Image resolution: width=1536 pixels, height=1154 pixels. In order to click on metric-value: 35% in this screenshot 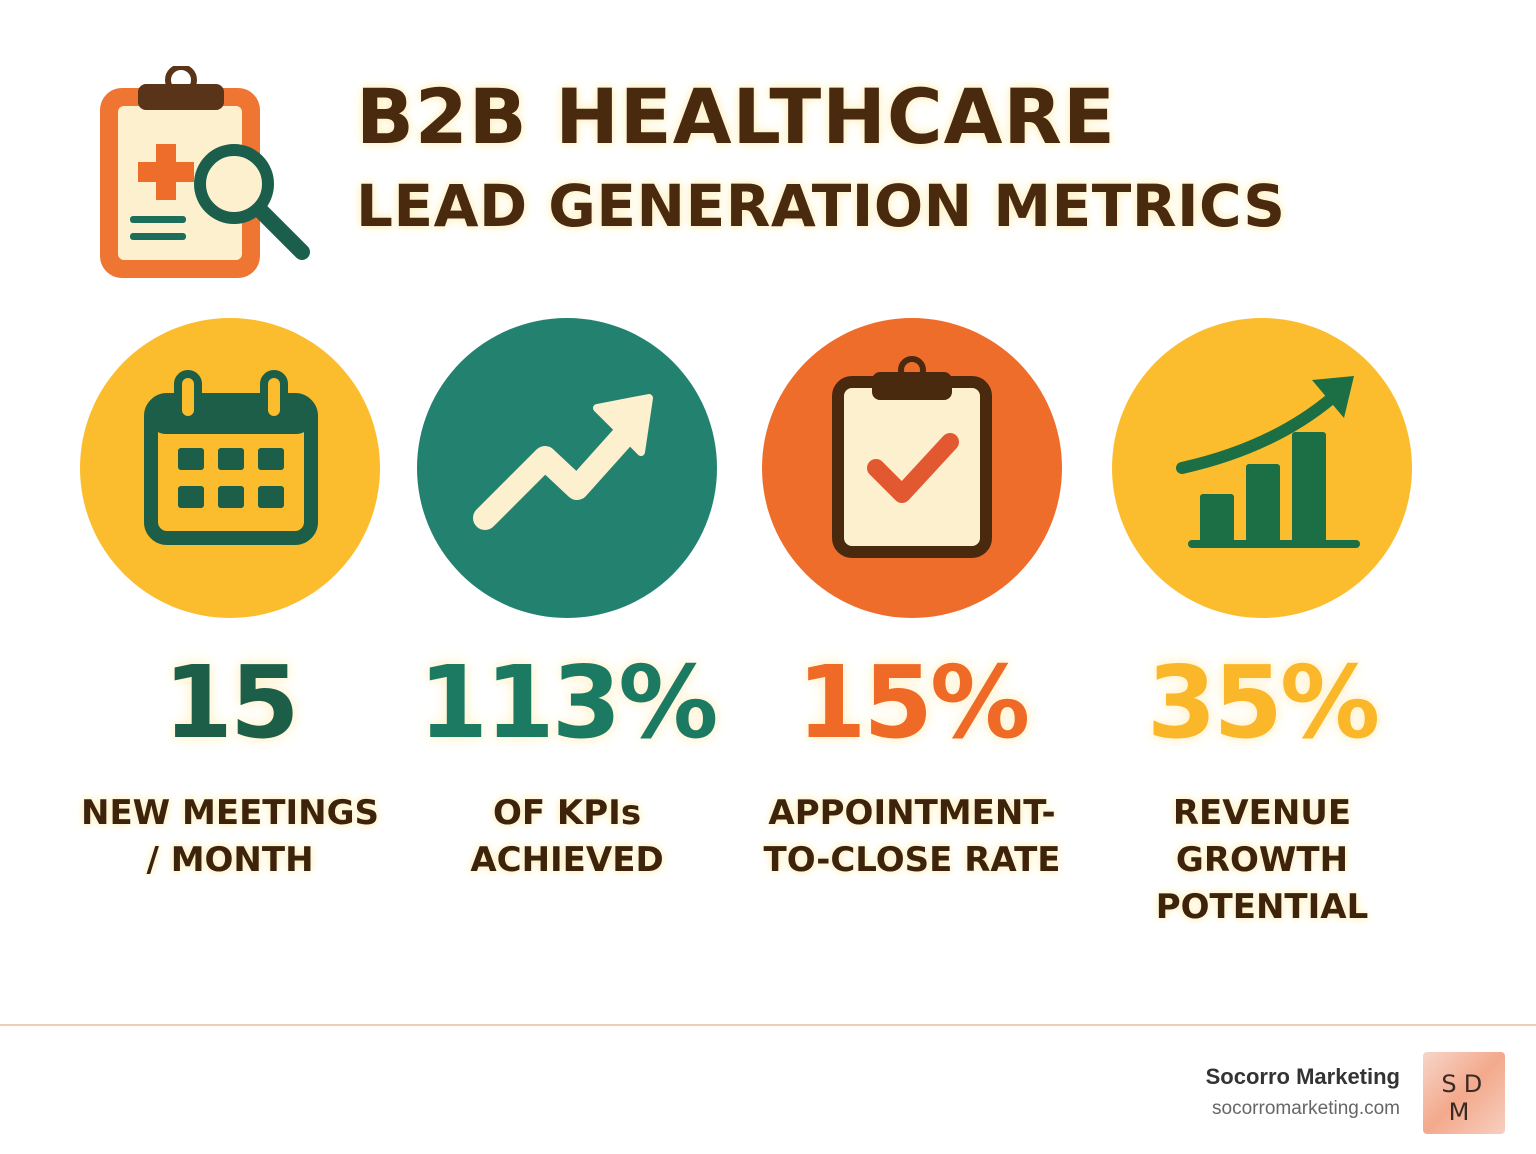, I will do `click(1263, 702)`.